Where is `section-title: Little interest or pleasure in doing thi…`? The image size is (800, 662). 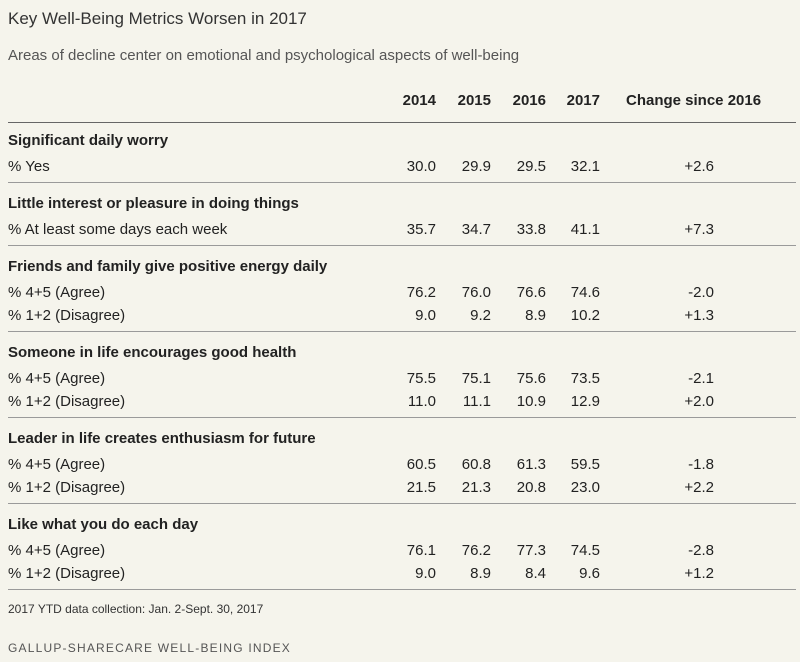
section-title: Little interest or pleasure in doing thi… is located at coordinates (153, 203).